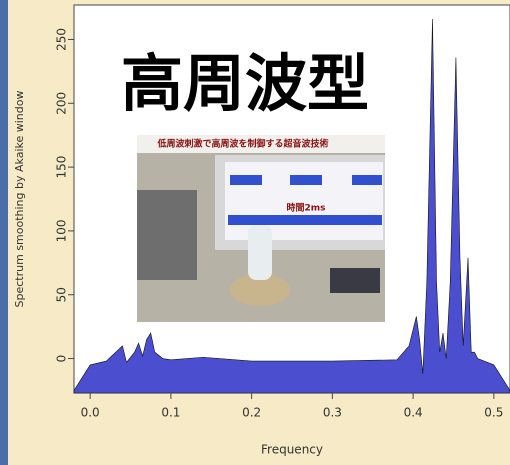 This screenshot has width=510, height=465. What do you see at coordinates (304, 201) in the screenshot?
I see `screen` at bounding box center [304, 201].